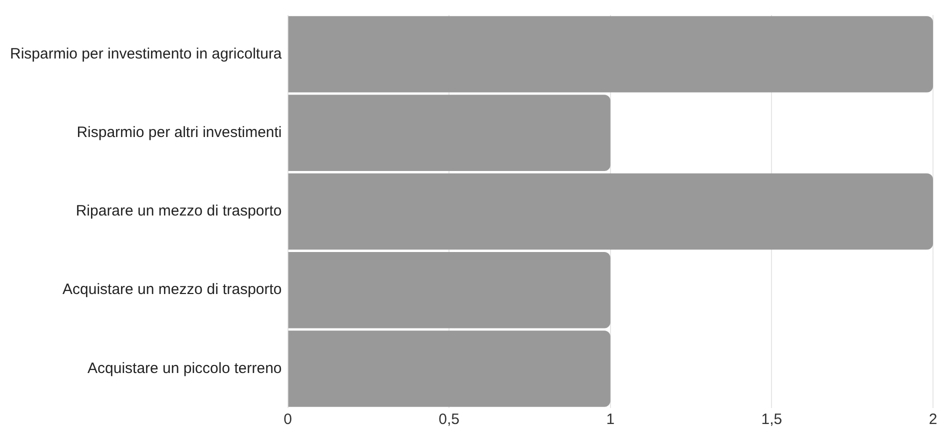 The width and height of the screenshot is (941, 436). What do you see at coordinates (179, 211) in the screenshot?
I see `y-tick-label: Riparare un mezzo di trasporto` at bounding box center [179, 211].